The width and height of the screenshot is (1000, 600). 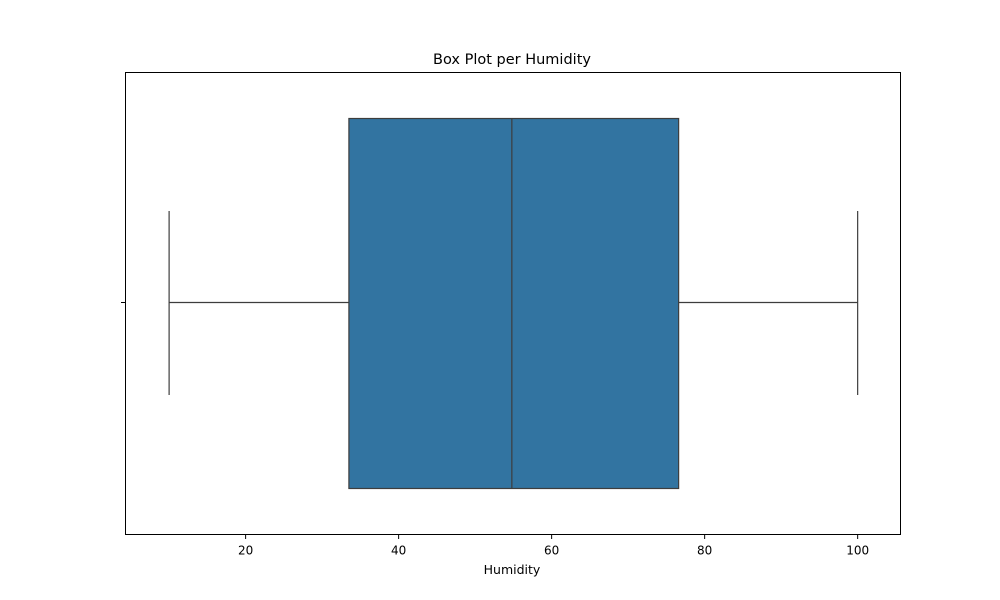 What do you see at coordinates (704, 551) in the screenshot?
I see `x-tick-label: 80` at bounding box center [704, 551].